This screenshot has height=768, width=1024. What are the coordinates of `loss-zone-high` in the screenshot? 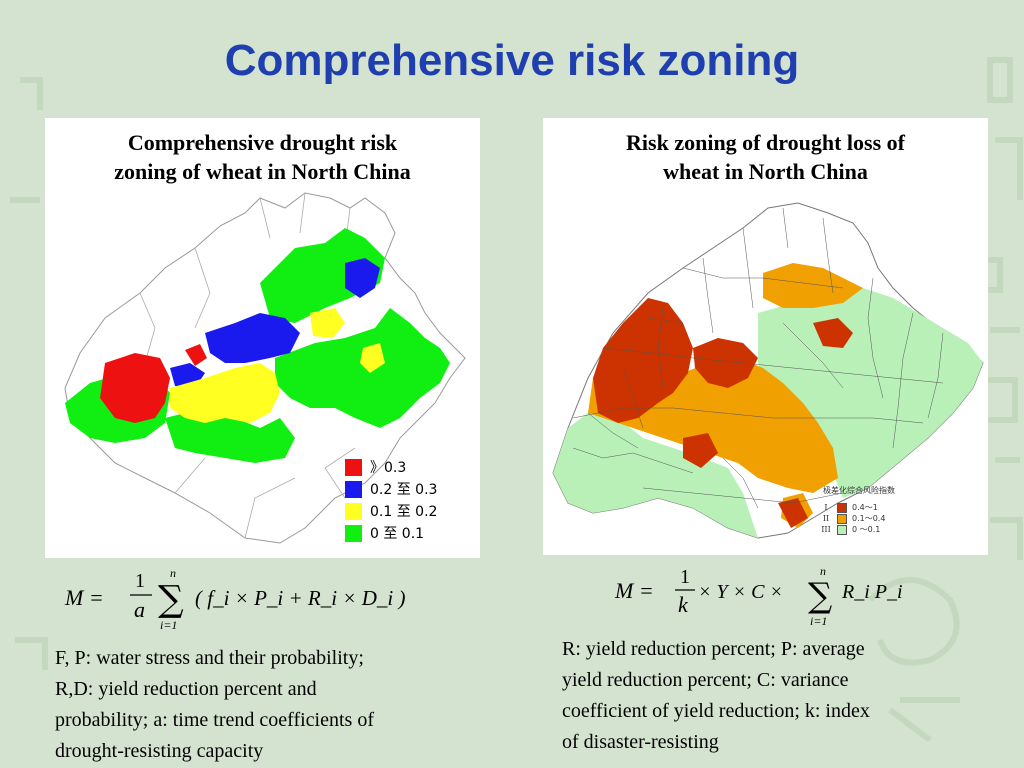 It's located at (643, 360).